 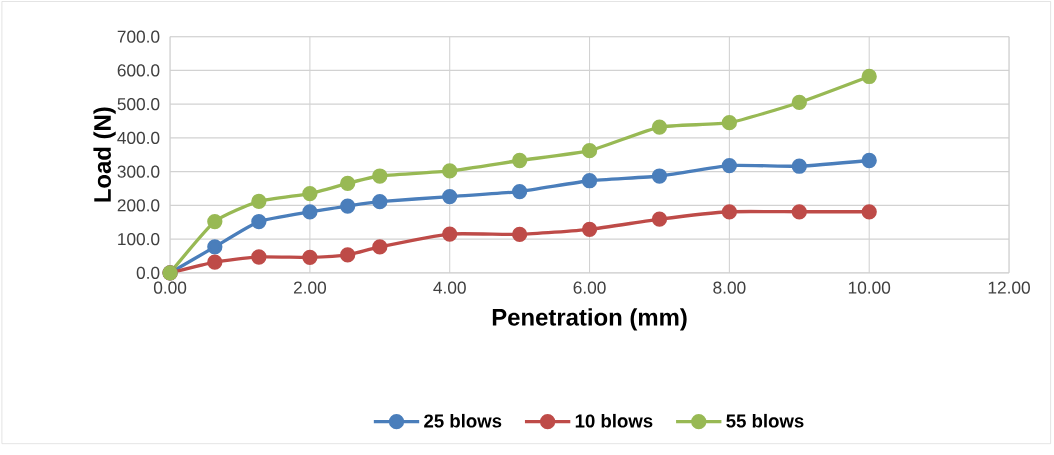 I want to click on legend-label: 10 blows, so click(x=614, y=420).